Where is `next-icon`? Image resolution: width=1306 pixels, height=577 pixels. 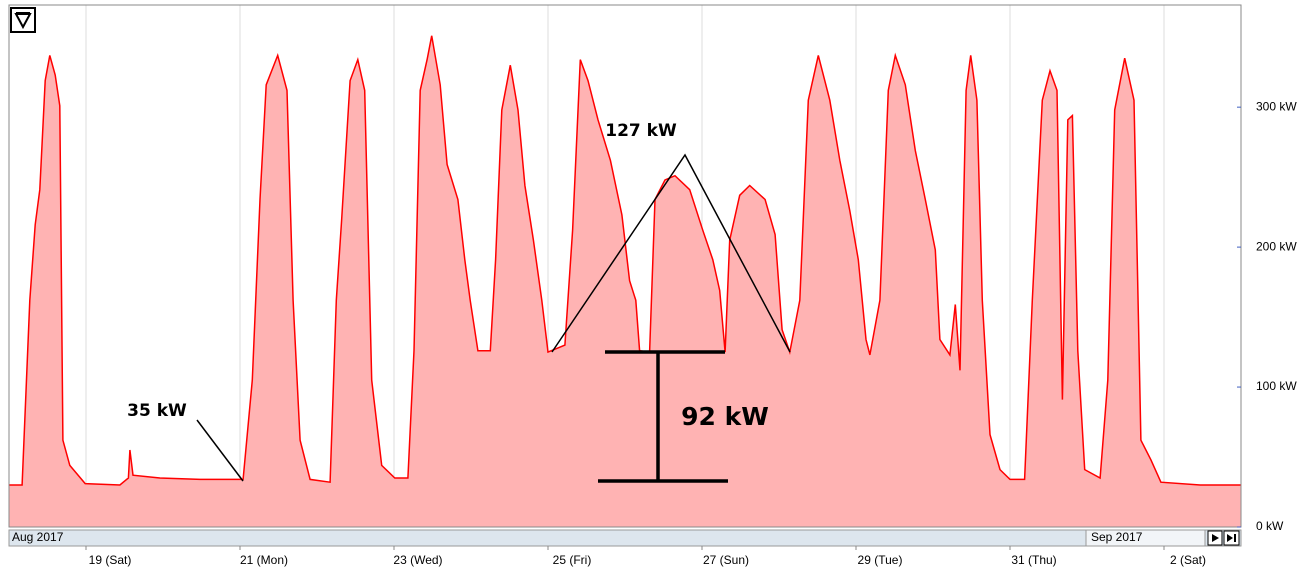
next-icon is located at coordinates (1215, 538).